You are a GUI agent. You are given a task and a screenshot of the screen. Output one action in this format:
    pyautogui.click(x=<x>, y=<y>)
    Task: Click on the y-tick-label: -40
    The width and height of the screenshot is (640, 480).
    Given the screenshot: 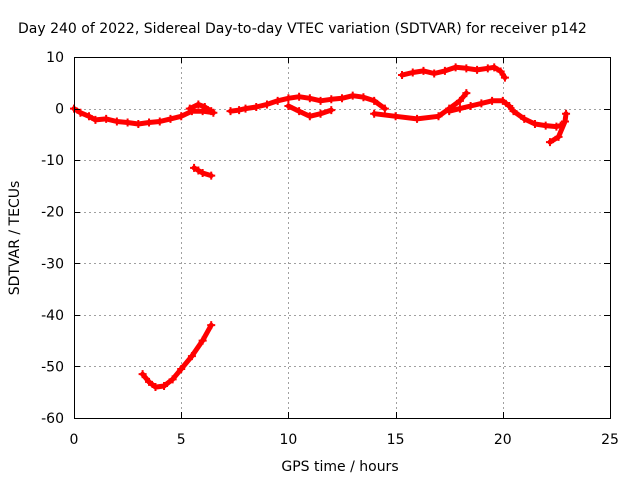 What is the action you would take?
    pyautogui.click(x=52, y=316)
    